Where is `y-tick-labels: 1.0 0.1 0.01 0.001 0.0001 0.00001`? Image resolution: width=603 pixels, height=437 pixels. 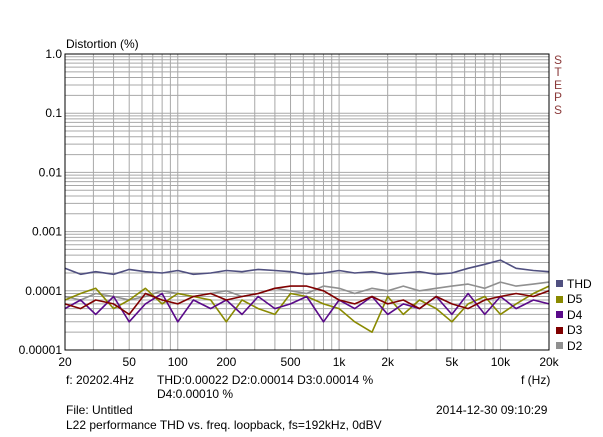 y-tick-labels: 1.0 0.1 0.01 0.001 0.0001 0.00001 is located at coordinates (41, 202).